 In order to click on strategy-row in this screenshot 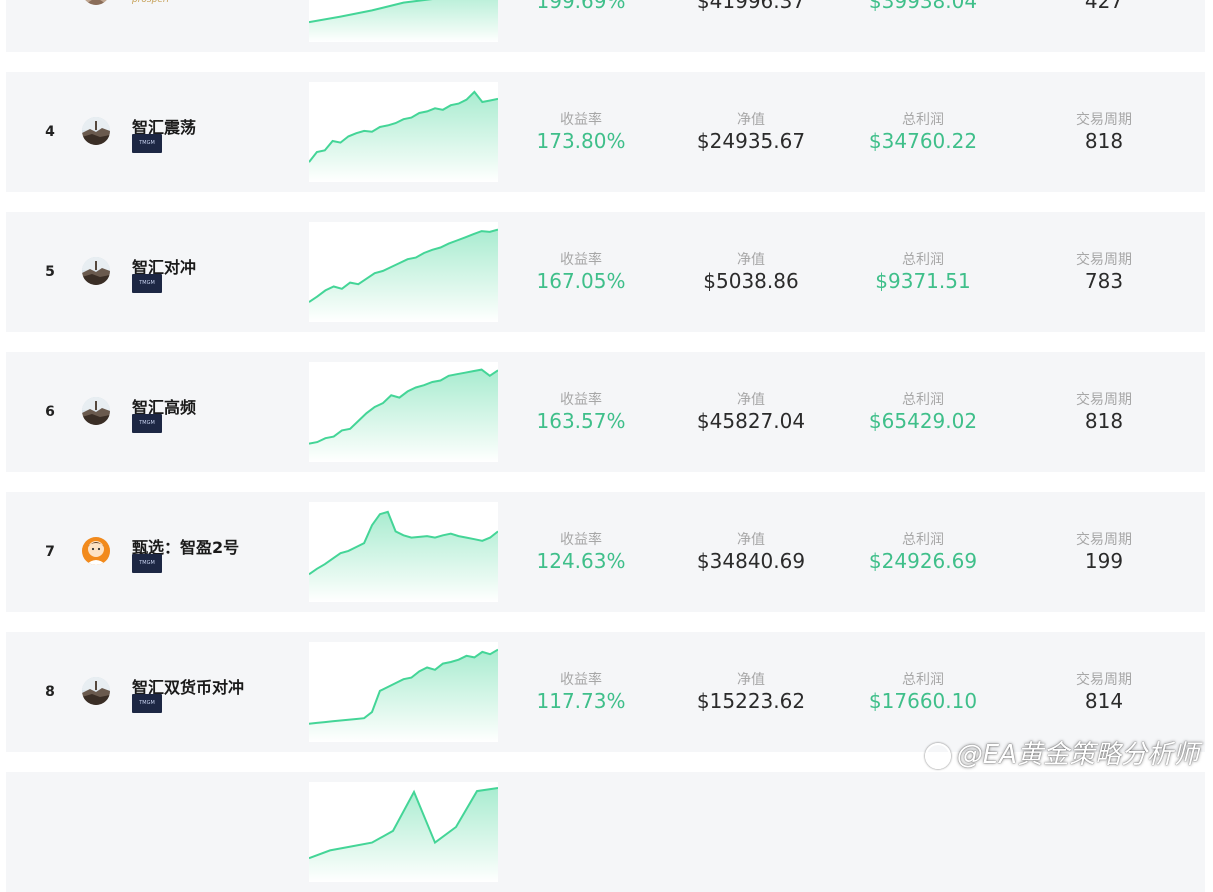, I will do `click(605, 832)`.